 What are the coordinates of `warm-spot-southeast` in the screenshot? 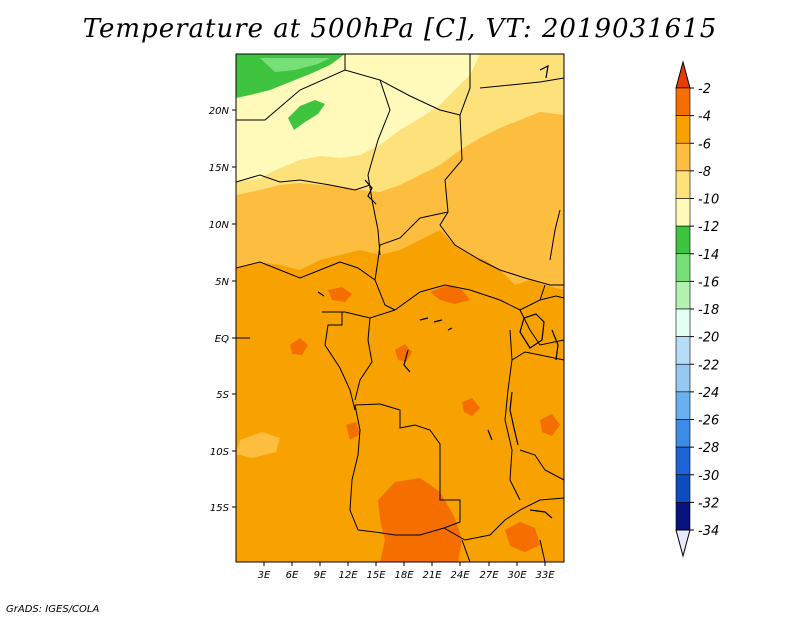 It's located at (522, 537).